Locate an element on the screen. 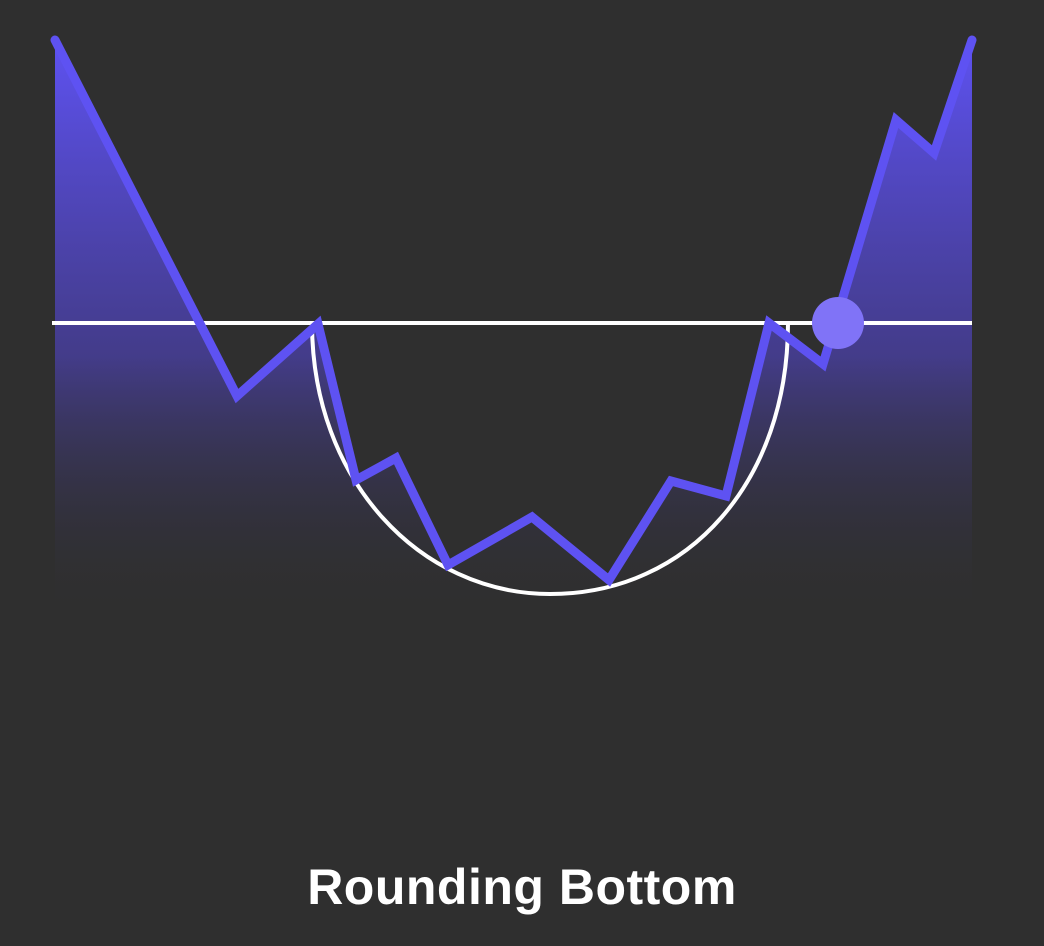 The height and width of the screenshot is (946, 1044). bowl-outline is located at coordinates (550, 459).